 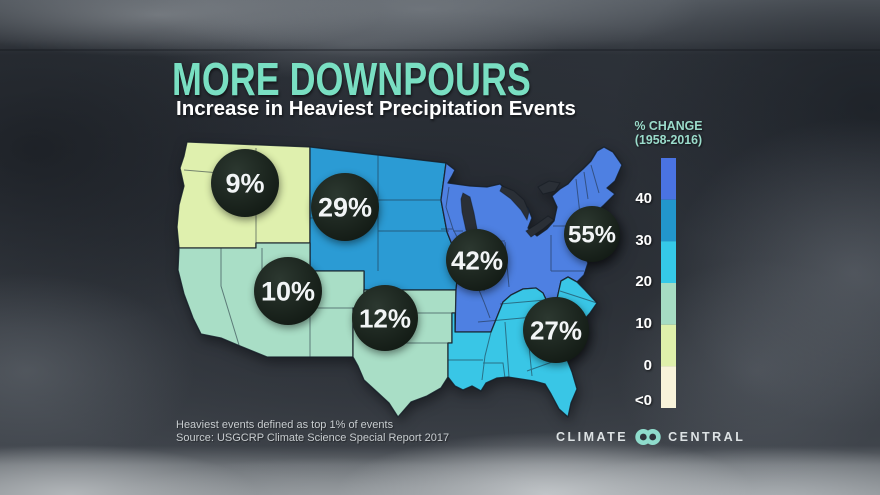 What do you see at coordinates (643, 400) in the screenshot?
I see `legend-tick-below-0: <0` at bounding box center [643, 400].